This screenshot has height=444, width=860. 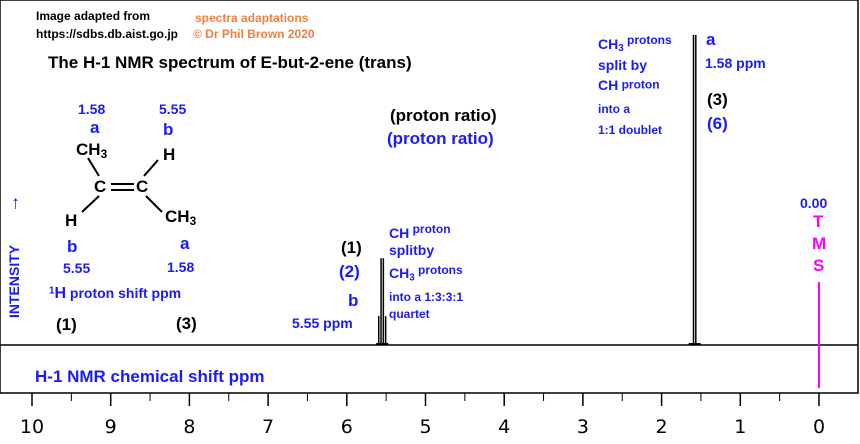 What do you see at coordinates (711, 39) in the screenshot?
I see `peak-a-label: a` at bounding box center [711, 39].